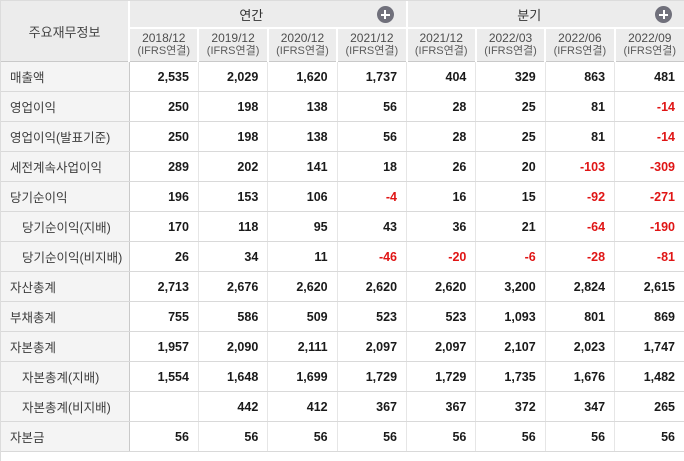  I want to click on cell-value: 34, so click(232, 256).